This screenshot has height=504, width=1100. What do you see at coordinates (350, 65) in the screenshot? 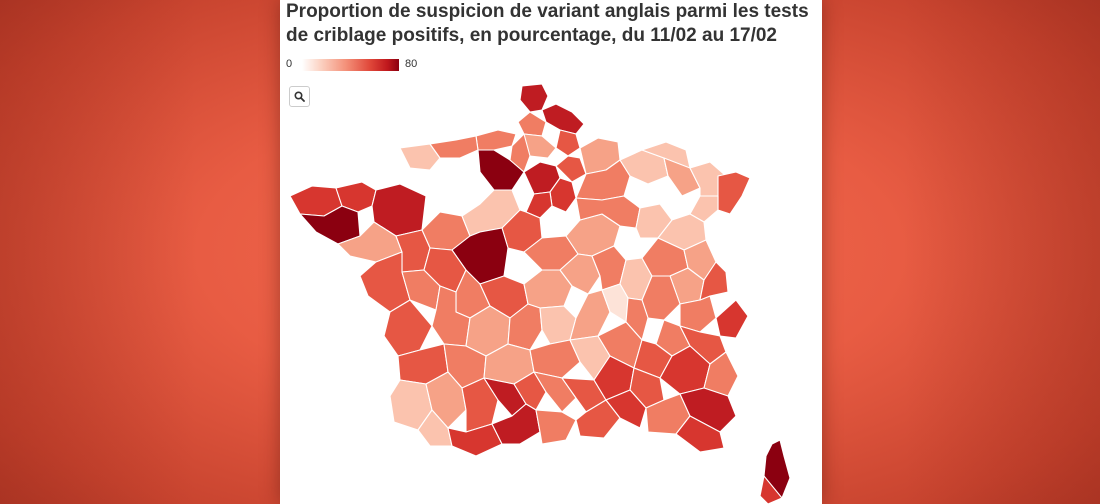
I see `legend-gradient-bar` at bounding box center [350, 65].